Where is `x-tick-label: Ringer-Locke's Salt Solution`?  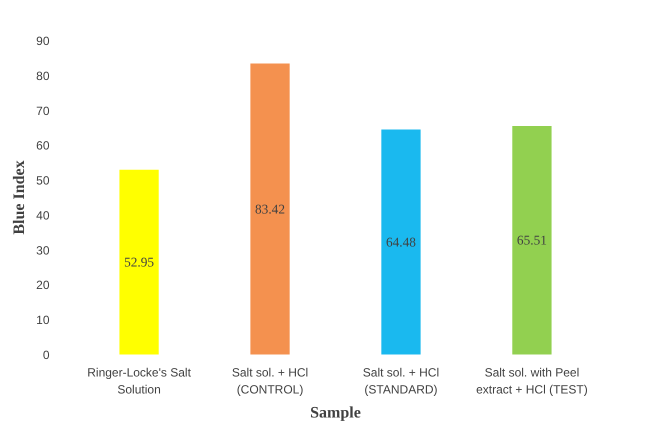
x-tick-label: Ringer-Locke's Salt Solution is located at coordinates (139, 381).